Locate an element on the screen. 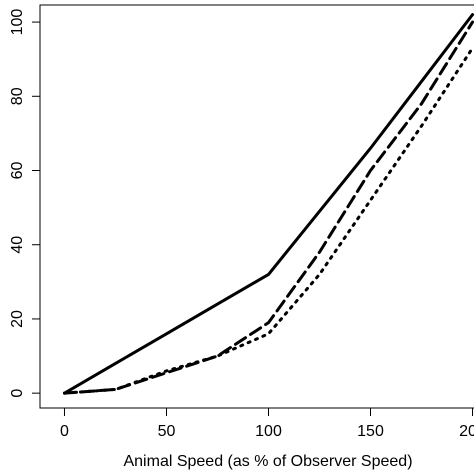 The image size is (474, 474). y-tick-label: 40 is located at coordinates (17, 245).